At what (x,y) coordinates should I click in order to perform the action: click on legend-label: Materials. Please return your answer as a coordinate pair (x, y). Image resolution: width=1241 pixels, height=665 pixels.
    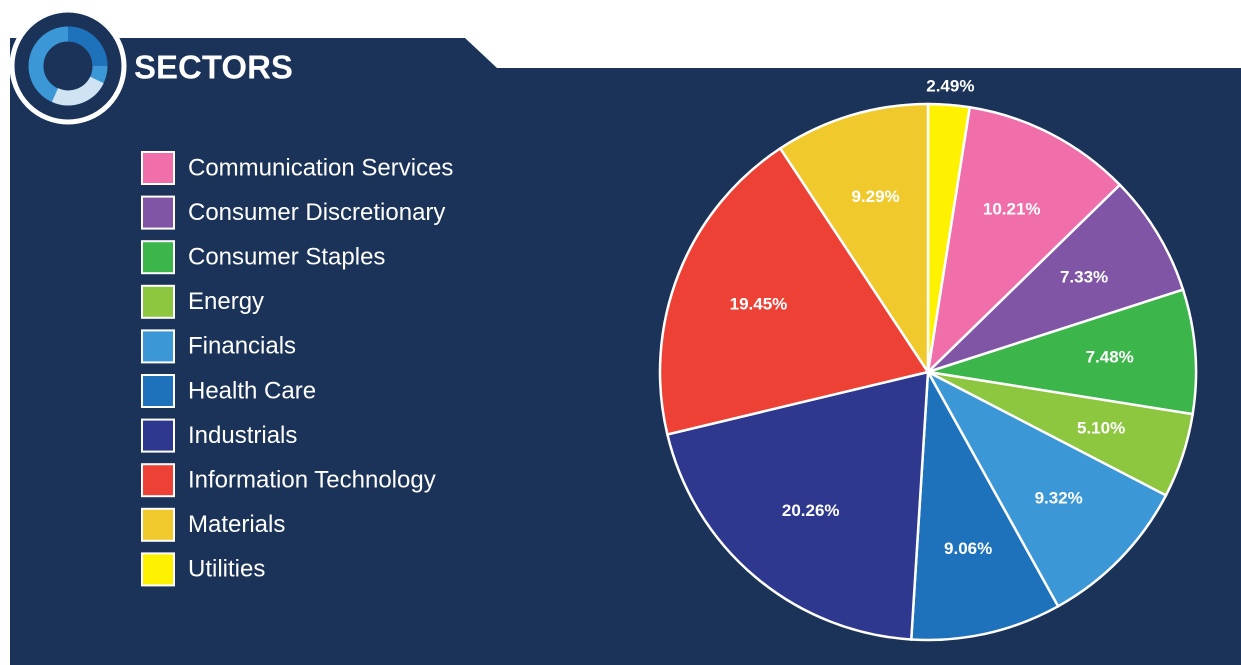
    Looking at the image, I should click on (236, 524).